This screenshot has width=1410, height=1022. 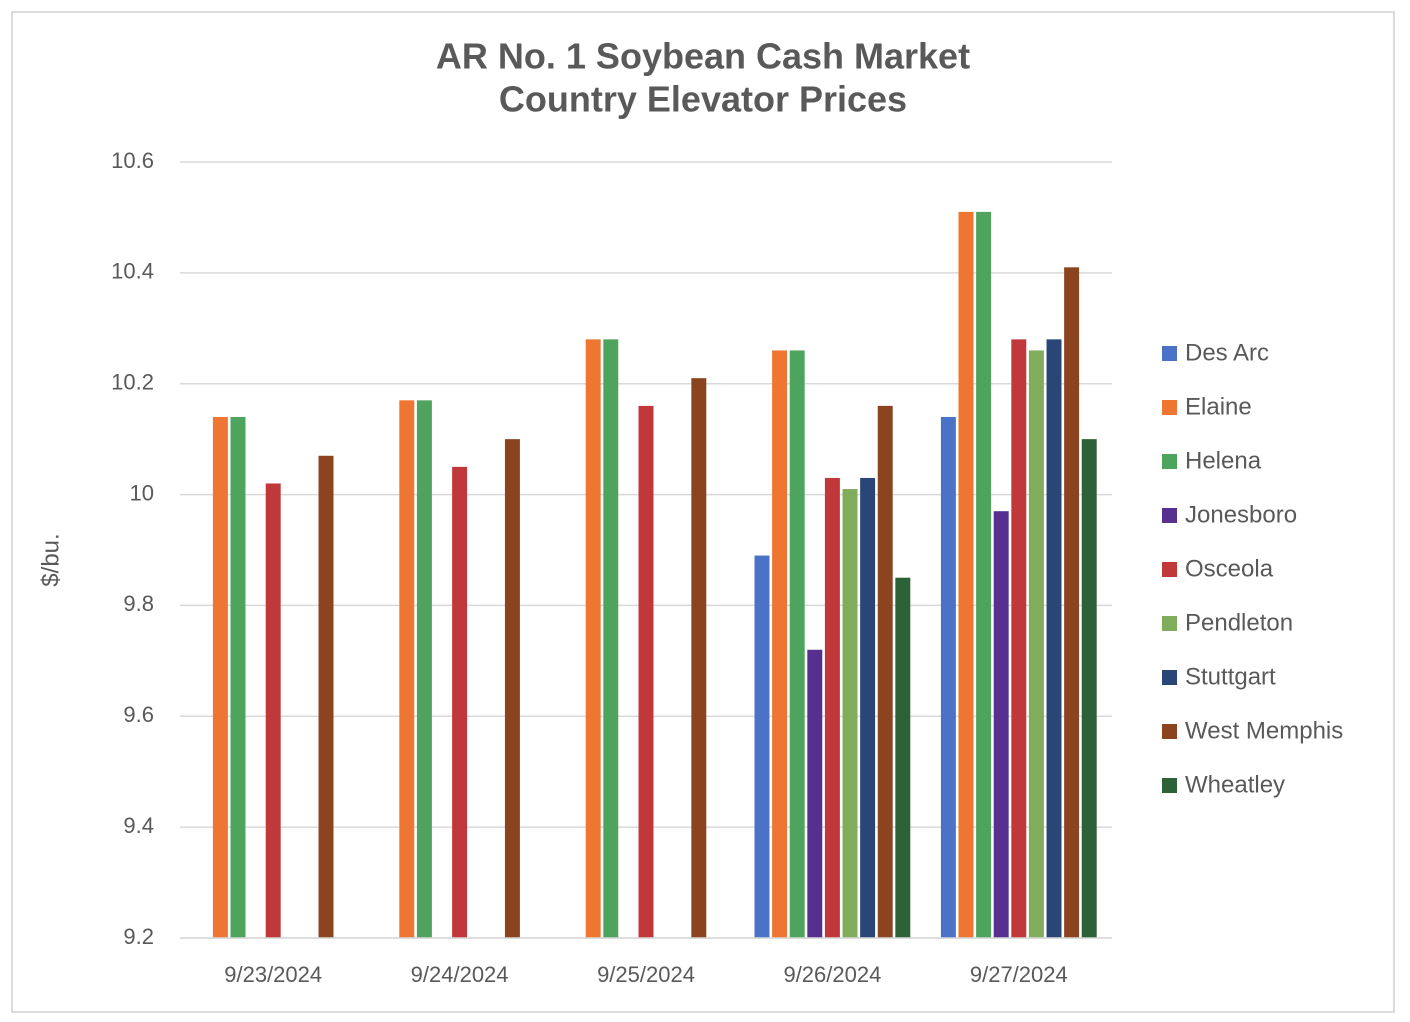 What do you see at coordinates (1241, 514) in the screenshot?
I see `legend-label: Jonesboro` at bounding box center [1241, 514].